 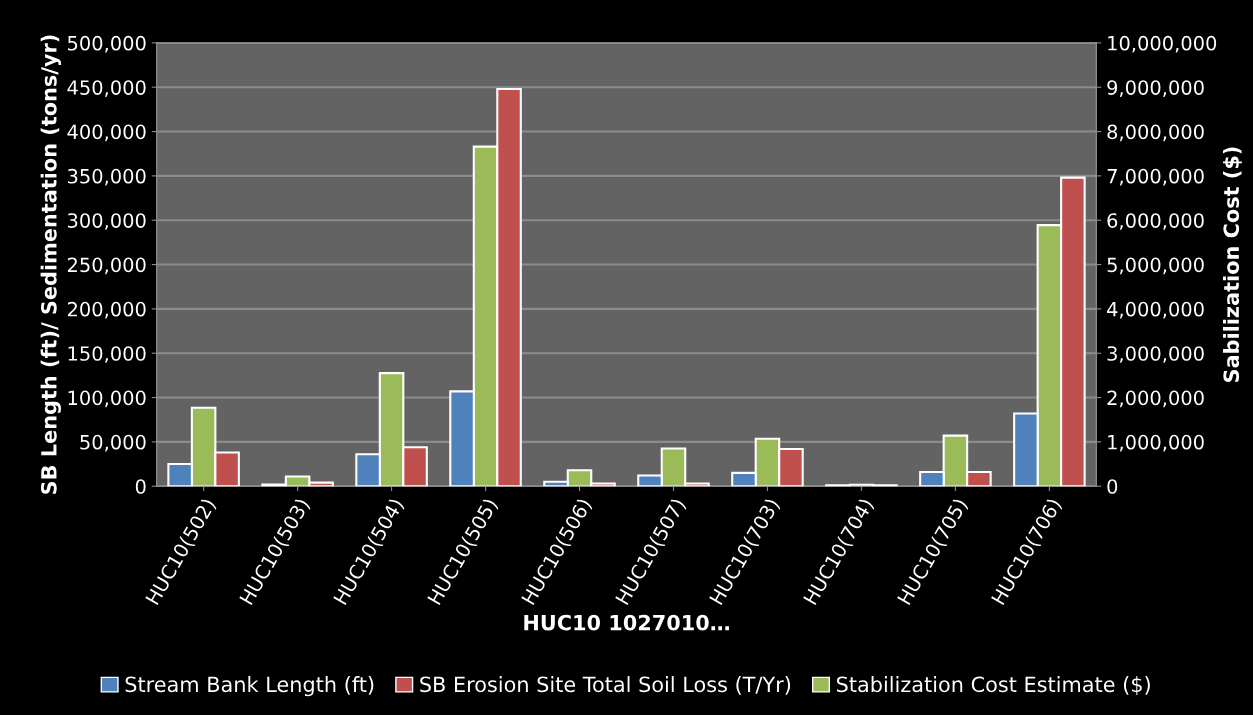 I want to click on y2-tick-label: 3,000,000, so click(x=1155, y=354).